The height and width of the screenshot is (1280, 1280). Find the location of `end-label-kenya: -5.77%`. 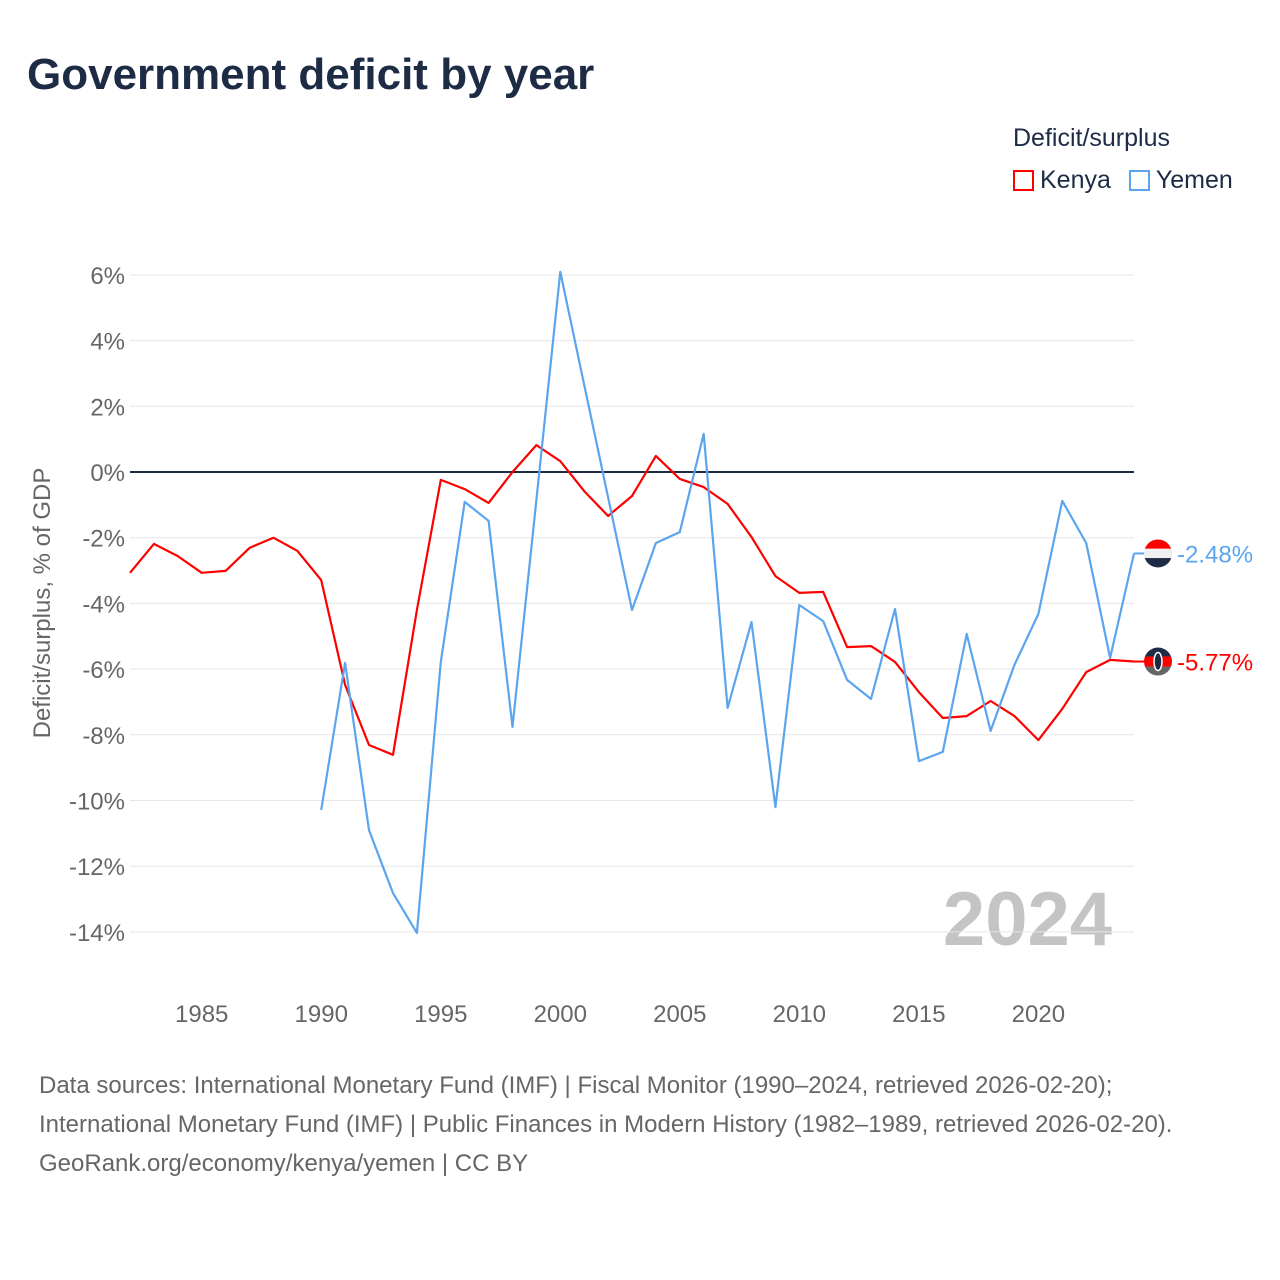

end-label-kenya: -5.77% is located at coordinates (1215, 663).